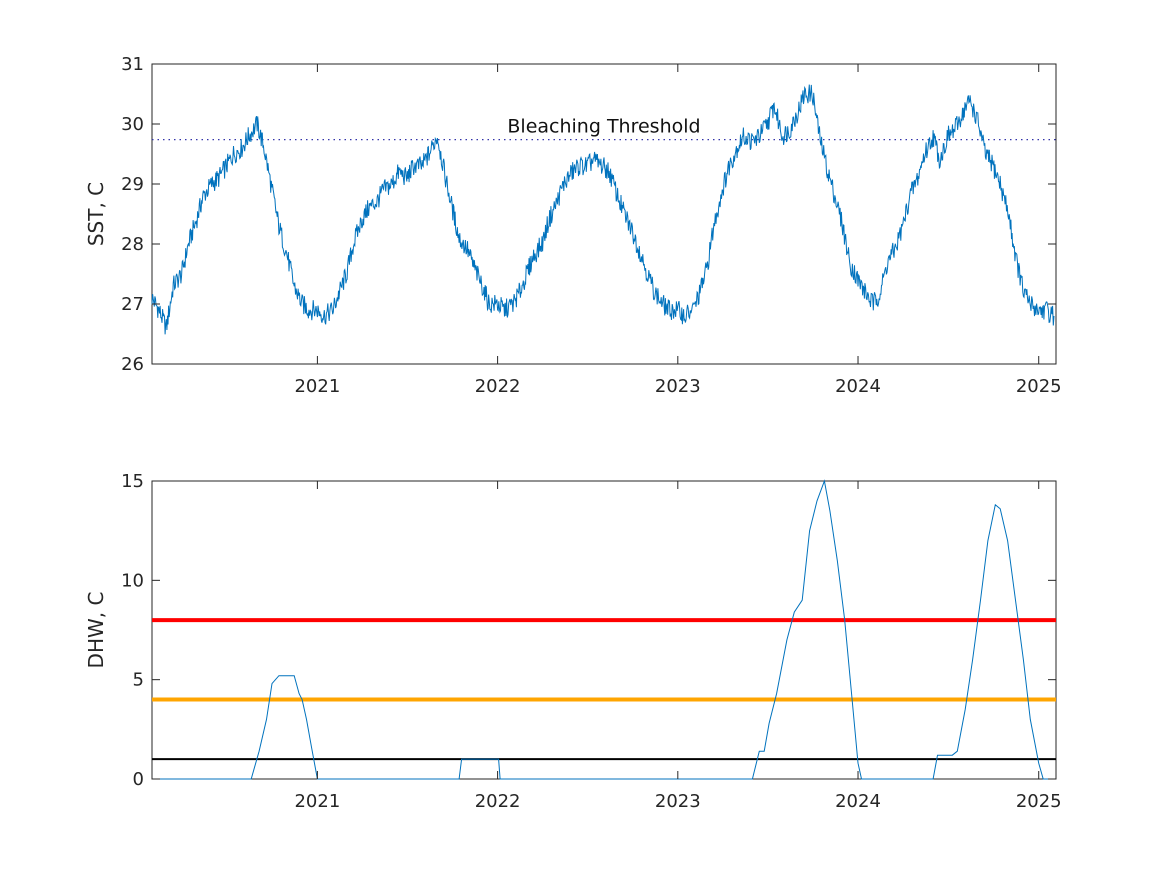  Describe the element at coordinates (603, 127) in the screenshot. I see `bleaching-threshold-label: Bleaching Threshold` at that location.